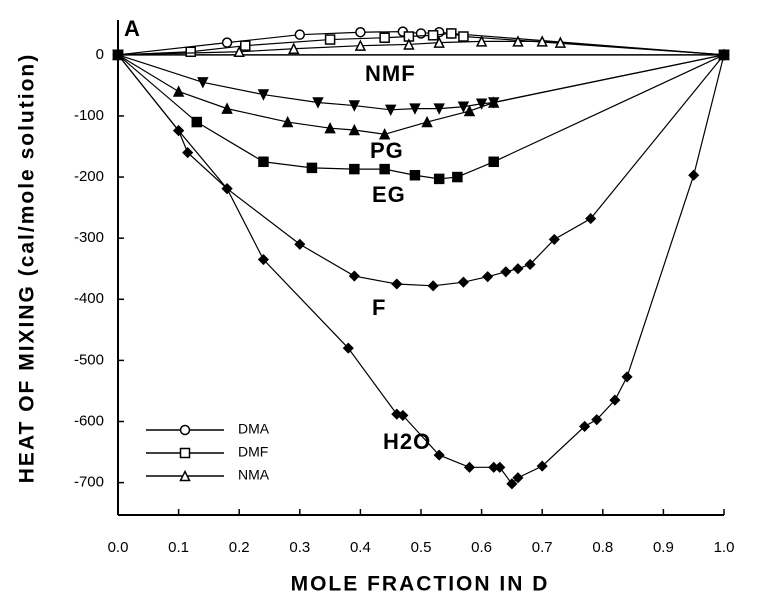  What do you see at coordinates (390, 73) in the screenshot?
I see `series-annotation: NMF` at bounding box center [390, 73].